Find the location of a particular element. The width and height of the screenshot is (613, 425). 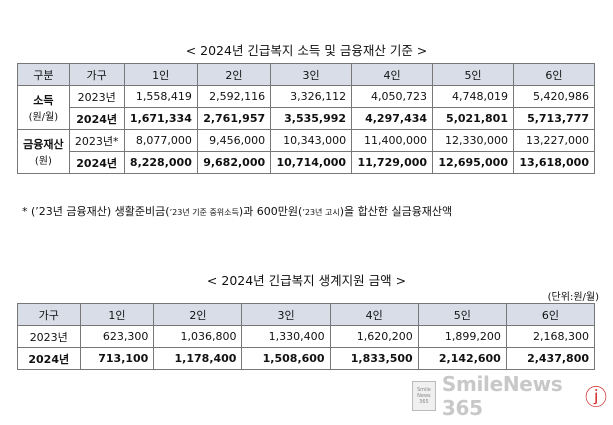

value-cell: 5,021,801 is located at coordinates (473, 118).